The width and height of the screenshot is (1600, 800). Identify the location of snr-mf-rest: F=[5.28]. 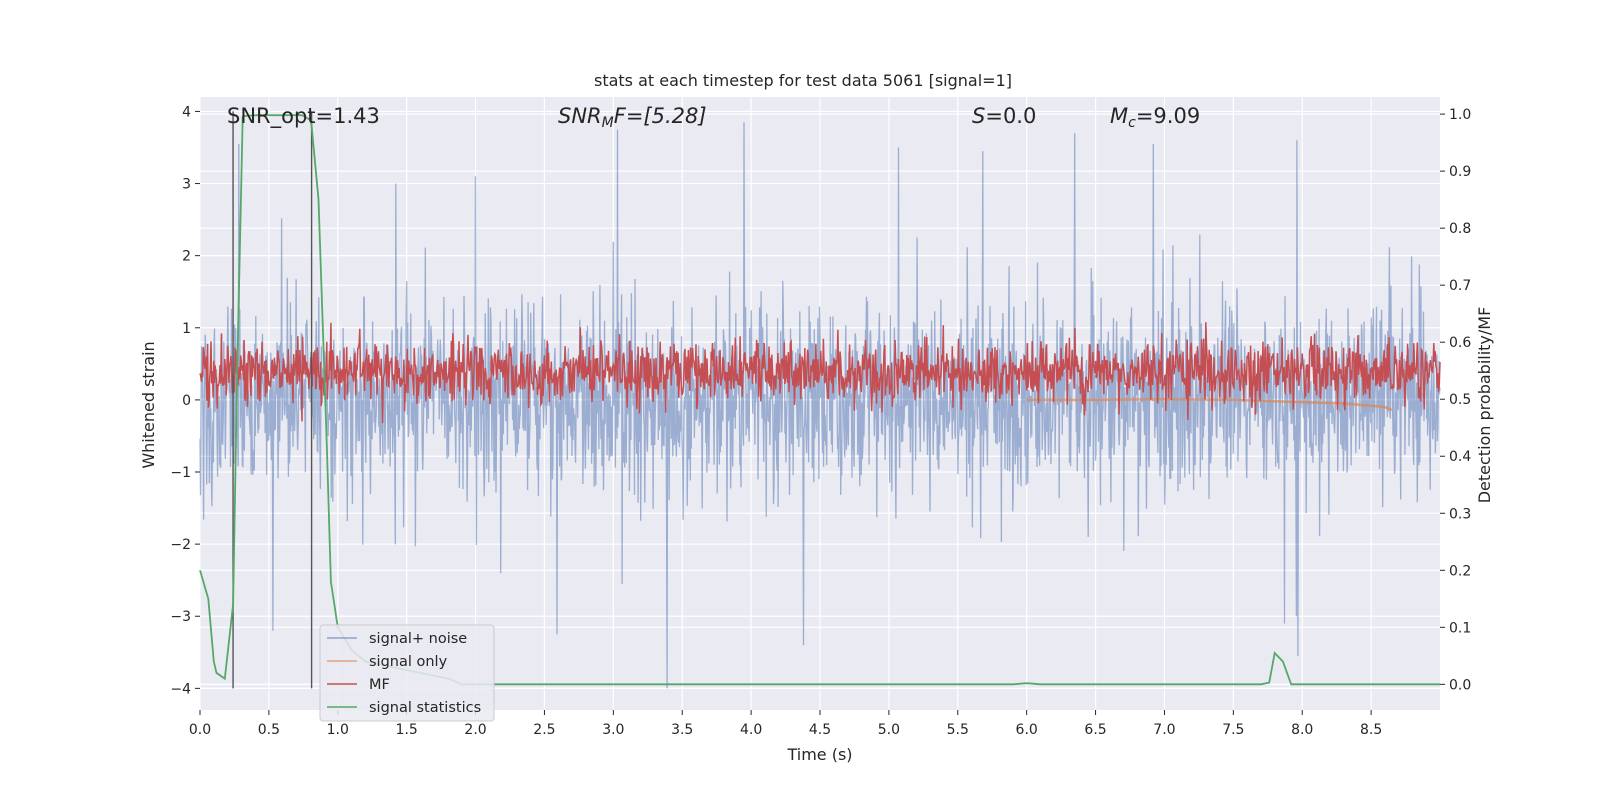
(660, 116).